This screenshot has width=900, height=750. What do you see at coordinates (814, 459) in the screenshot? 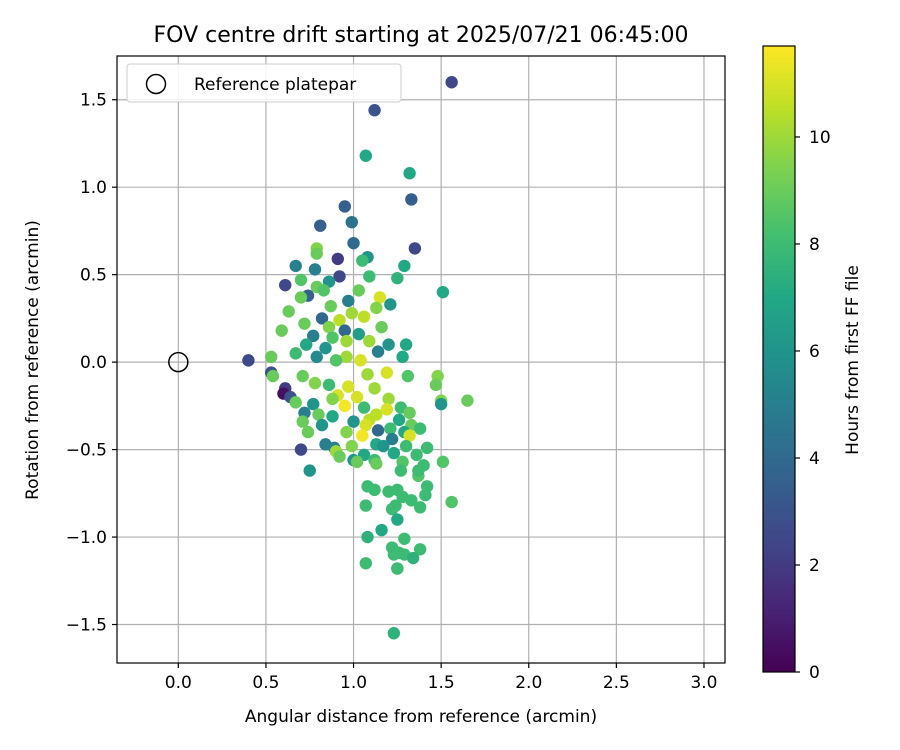
I see `colorbar-tick-label: 4` at bounding box center [814, 459].